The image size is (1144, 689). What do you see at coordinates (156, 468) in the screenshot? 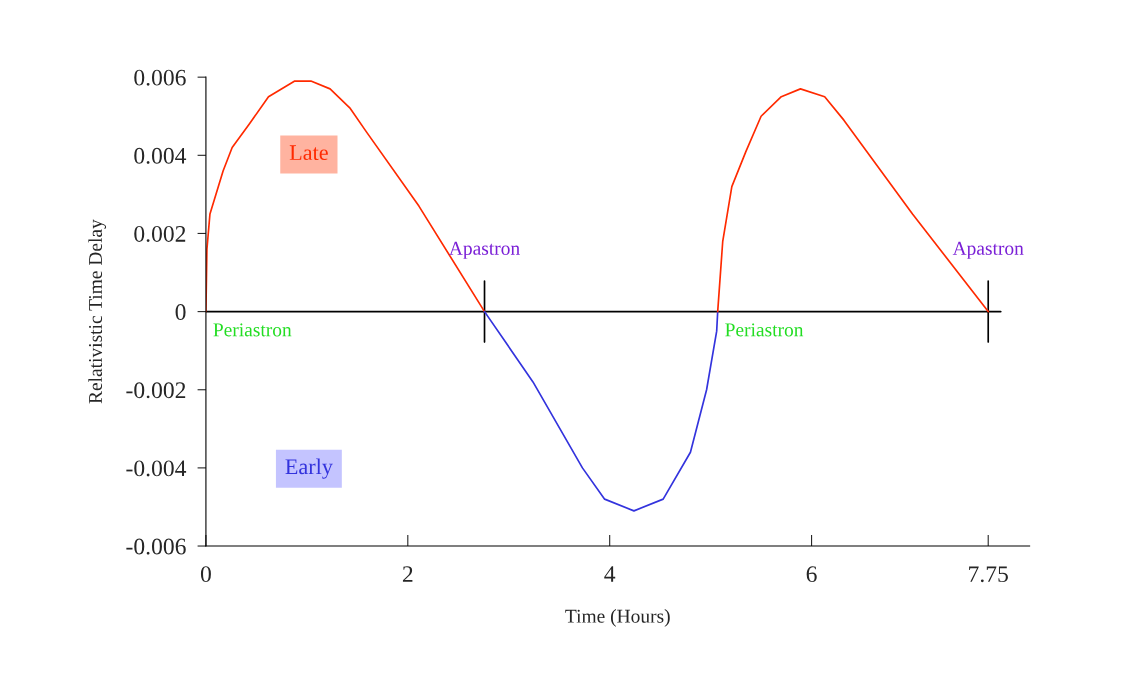
I see `y-tick-label: -0.004` at bounding box center [156, 468].